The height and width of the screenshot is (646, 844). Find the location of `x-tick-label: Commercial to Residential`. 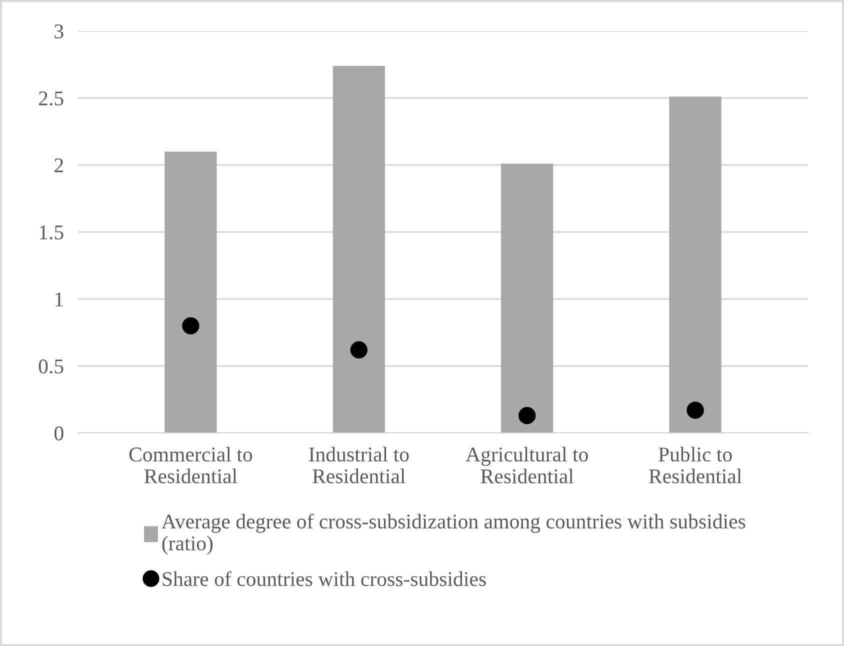

x-tick-label: Commercial to Residential is located at coordinates (190, 465).